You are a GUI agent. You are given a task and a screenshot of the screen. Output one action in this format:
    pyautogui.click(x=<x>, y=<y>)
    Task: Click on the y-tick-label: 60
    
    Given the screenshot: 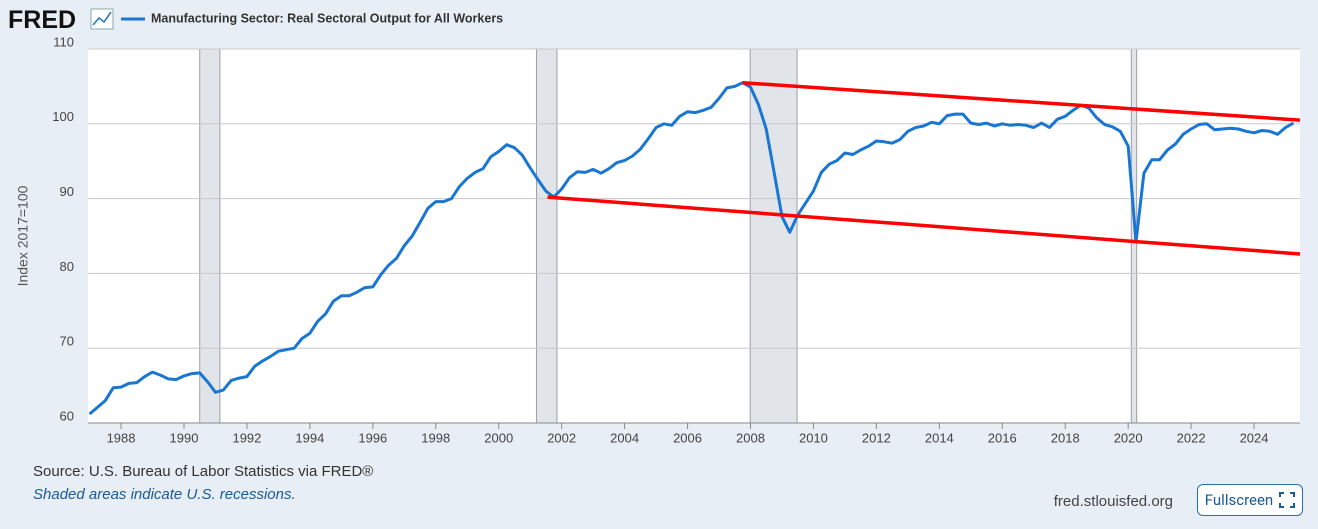 What is the action you would take?
    pyautogui.click(x=67, y=415)
    